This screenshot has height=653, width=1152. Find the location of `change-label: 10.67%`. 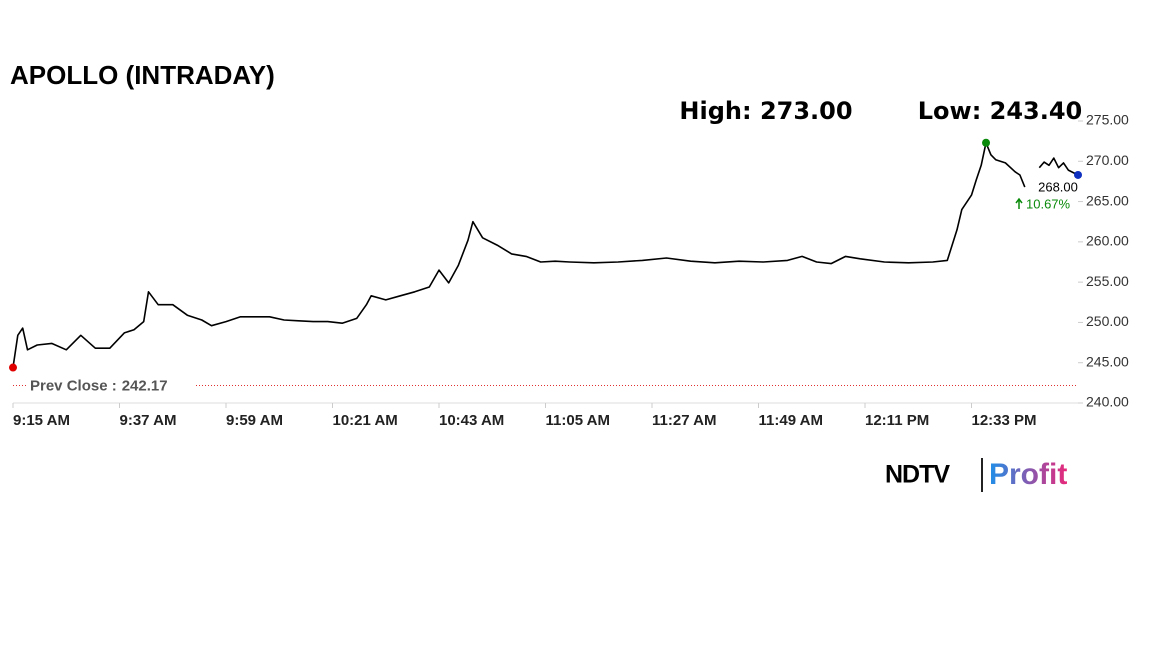

change-label: 10.67% is located at coordinates (1048, 203).